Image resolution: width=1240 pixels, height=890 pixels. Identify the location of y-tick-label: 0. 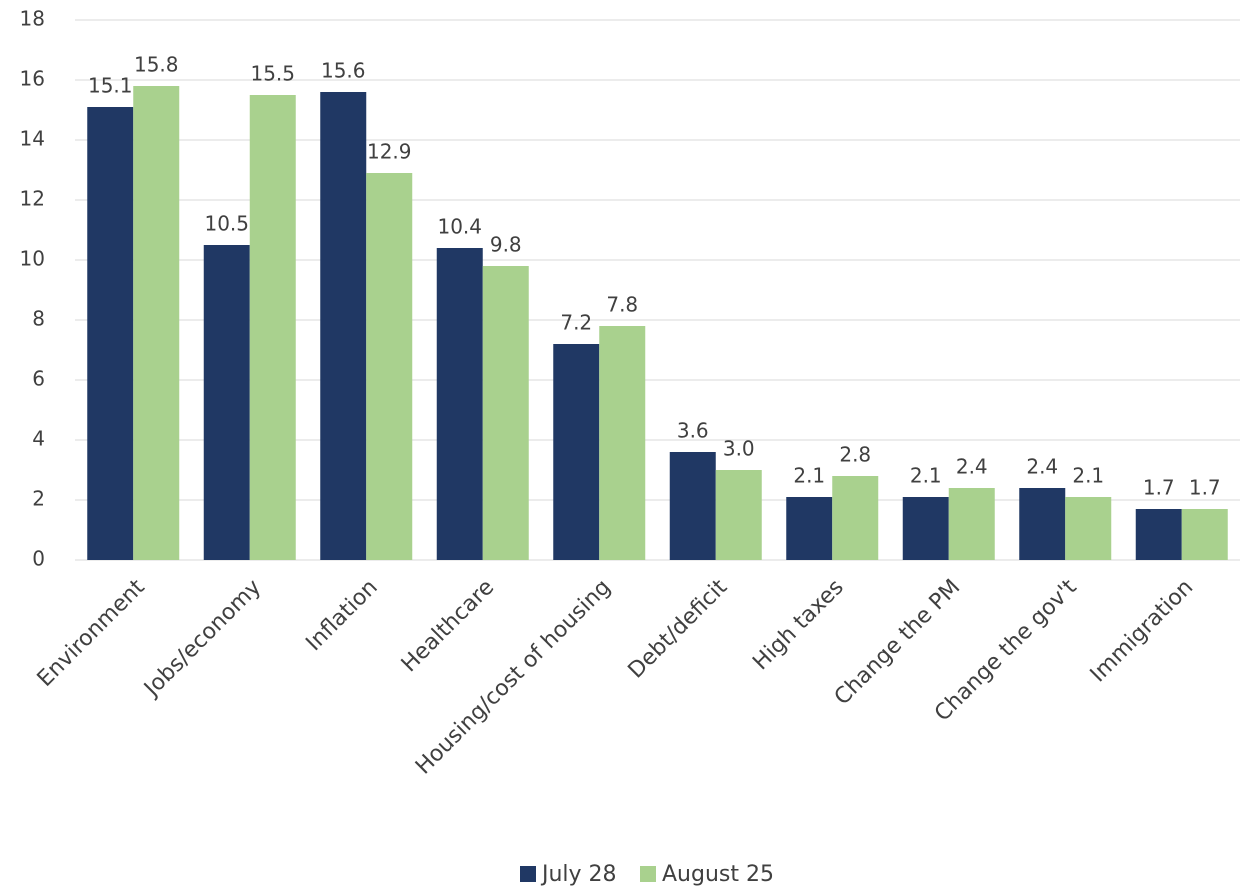
(38, 559).